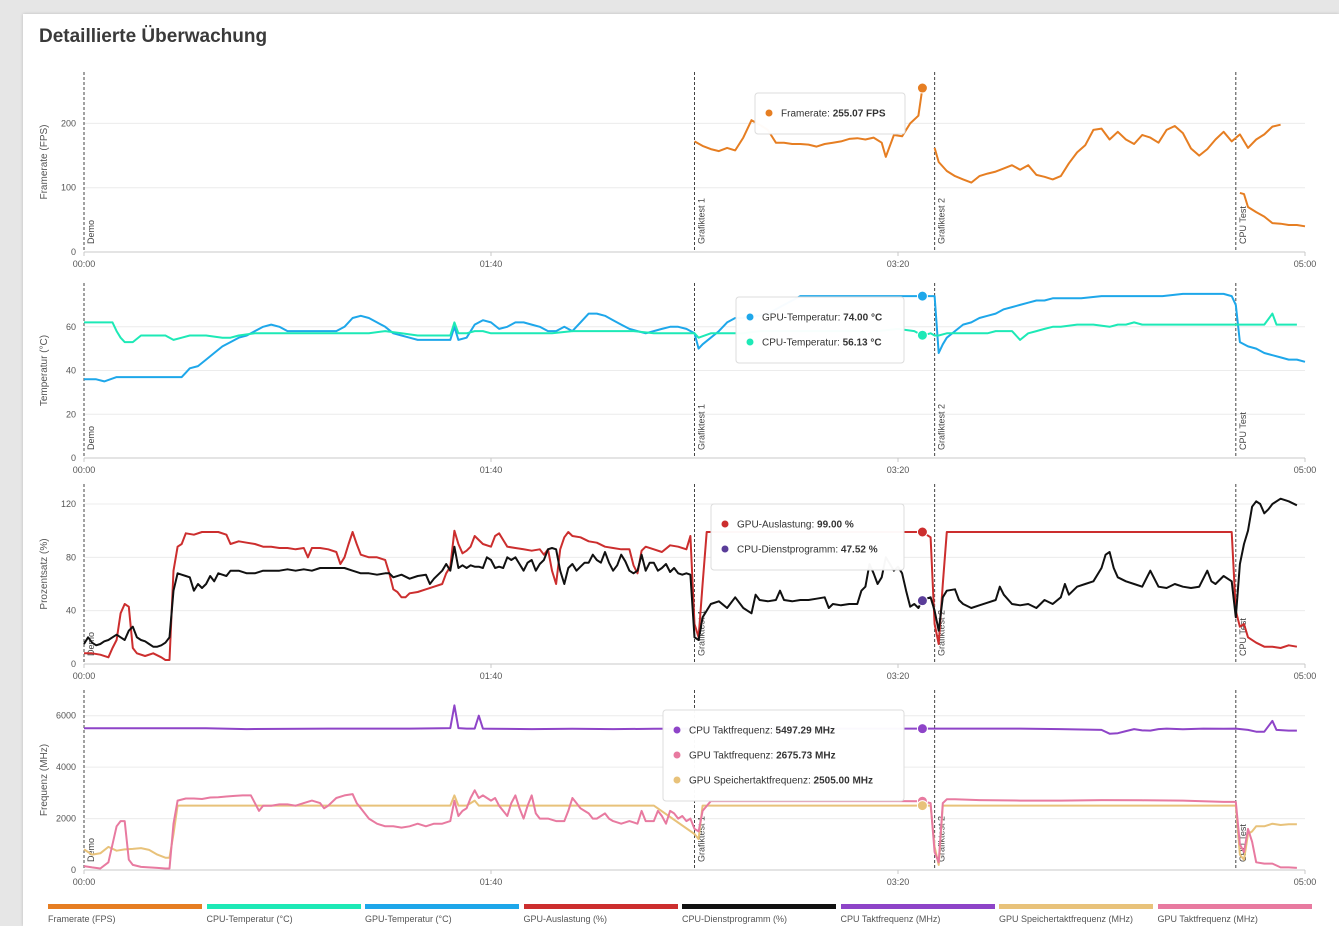 This screenshot has height=926, width=1339. Describe the element at coordinates (71, 327) in the screenshot. I see `y-tick-label: 60` at that location.